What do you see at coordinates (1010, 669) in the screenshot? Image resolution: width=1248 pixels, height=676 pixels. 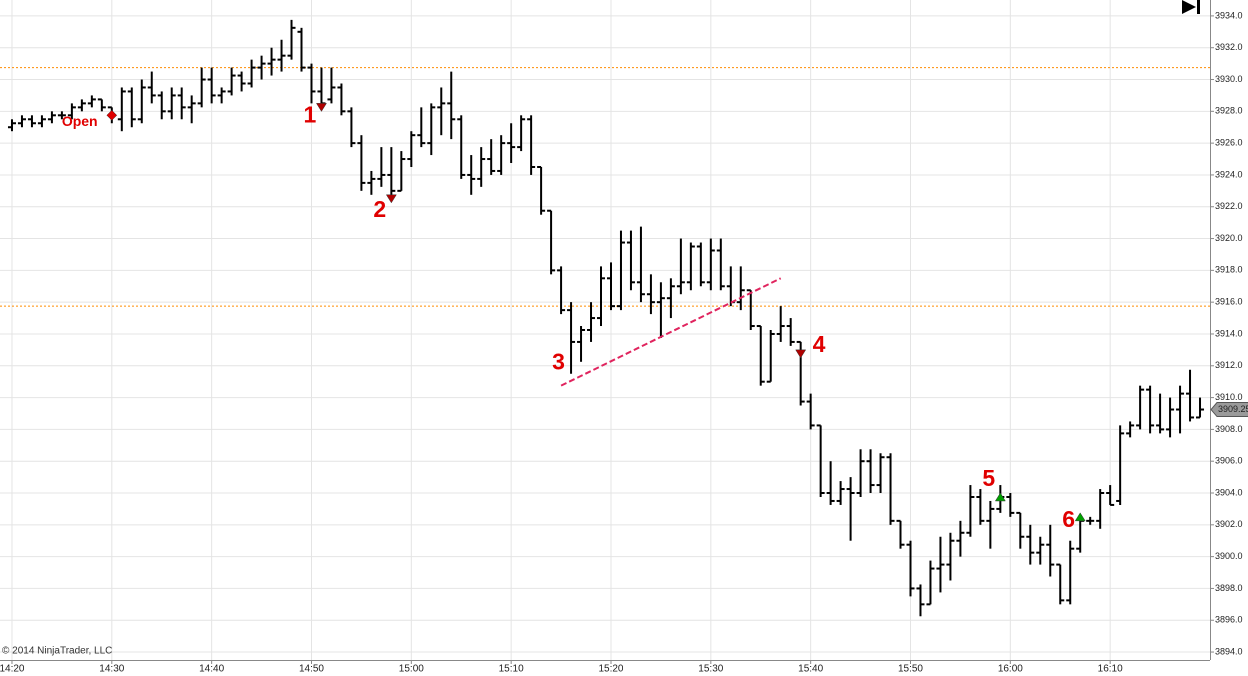 I see `x-tick-label: 16:00` at bounding box center [1010, 669].